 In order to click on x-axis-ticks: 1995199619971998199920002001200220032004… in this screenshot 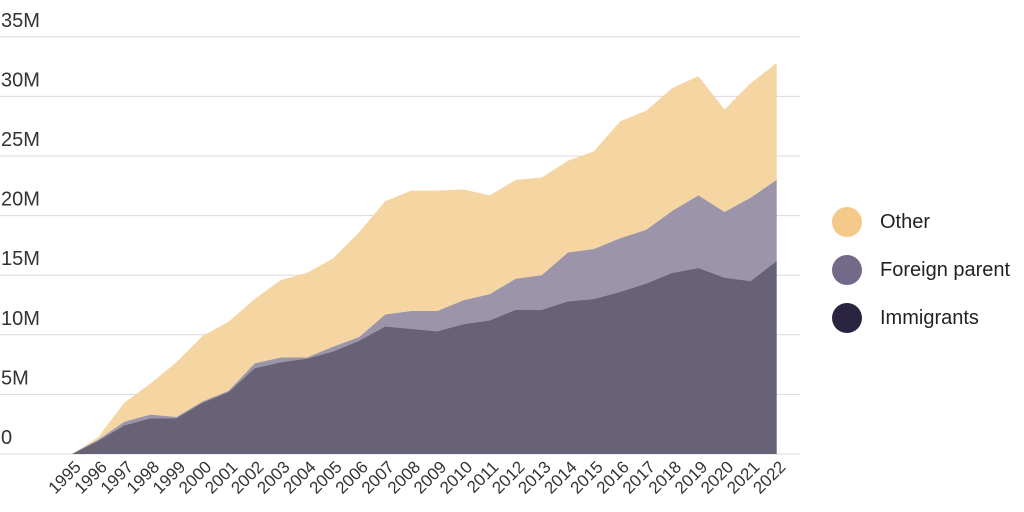, I will do `click(417, 477)`.